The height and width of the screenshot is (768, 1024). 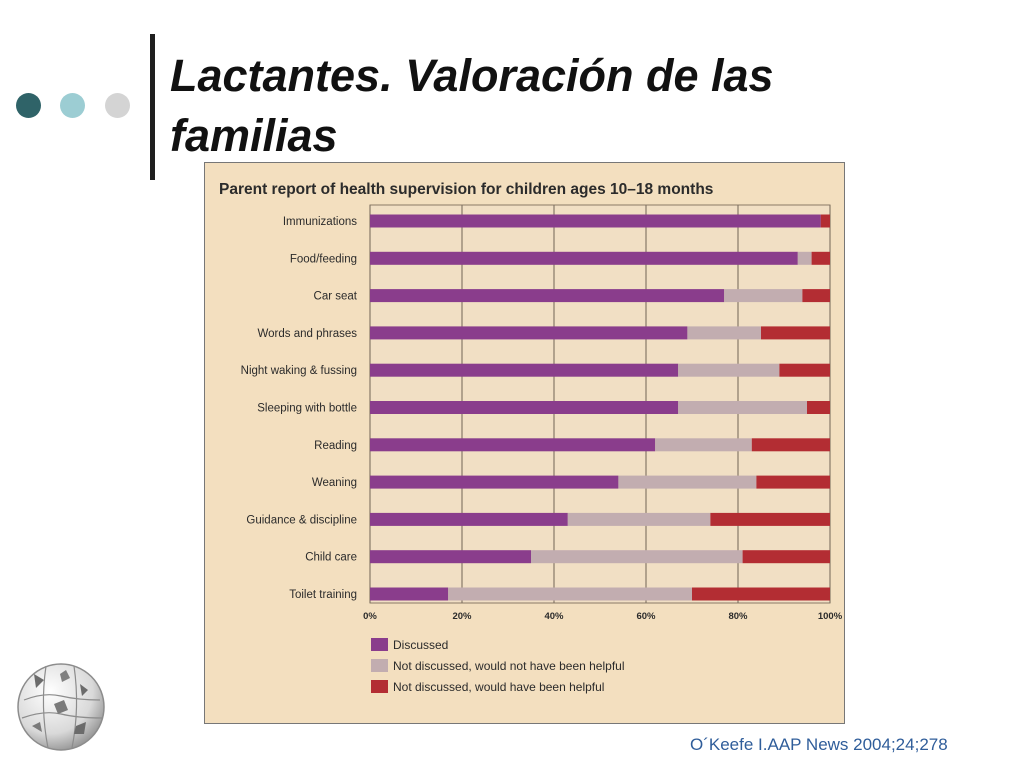 I want to click on x-tick-label-5: 100%, so click(x=830, y=616).